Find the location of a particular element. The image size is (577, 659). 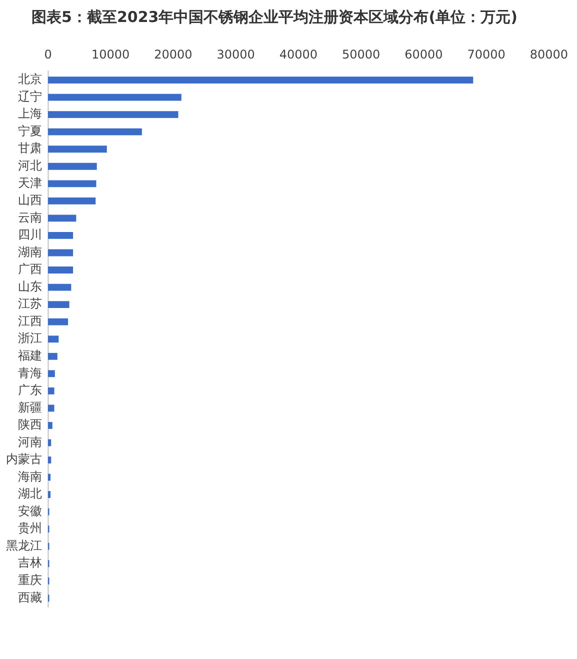

y-tick-label: 新疆 is located at coordinates (30, 407).